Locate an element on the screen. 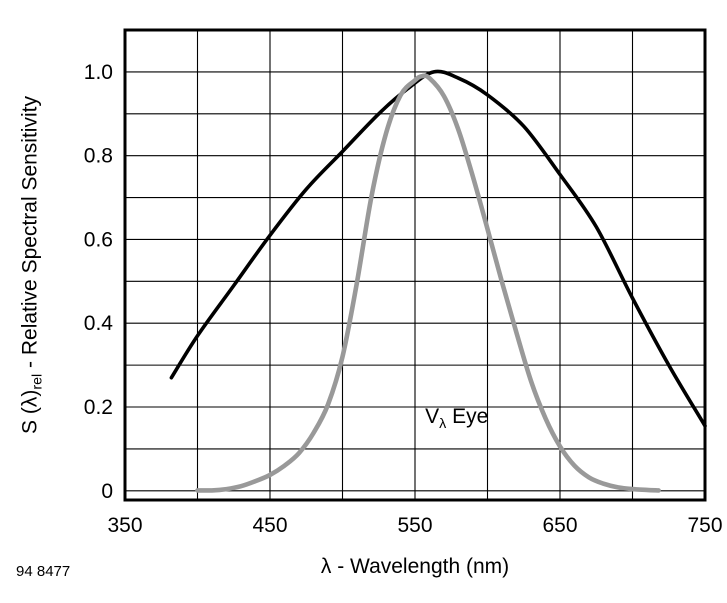 The width and height of the screenshot is (727, 603). y-tick-label: 1.0 is located at coordinates (98, 72).